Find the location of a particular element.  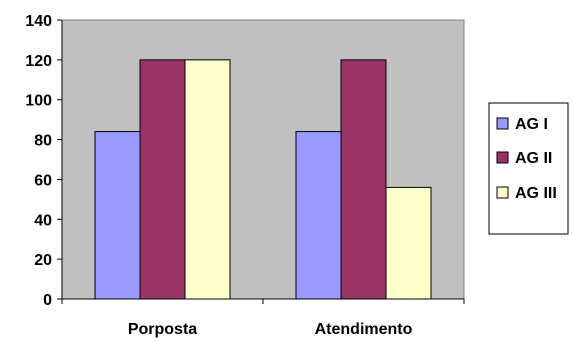

y-tick-label: 60 is located at coordinates (43, 180).